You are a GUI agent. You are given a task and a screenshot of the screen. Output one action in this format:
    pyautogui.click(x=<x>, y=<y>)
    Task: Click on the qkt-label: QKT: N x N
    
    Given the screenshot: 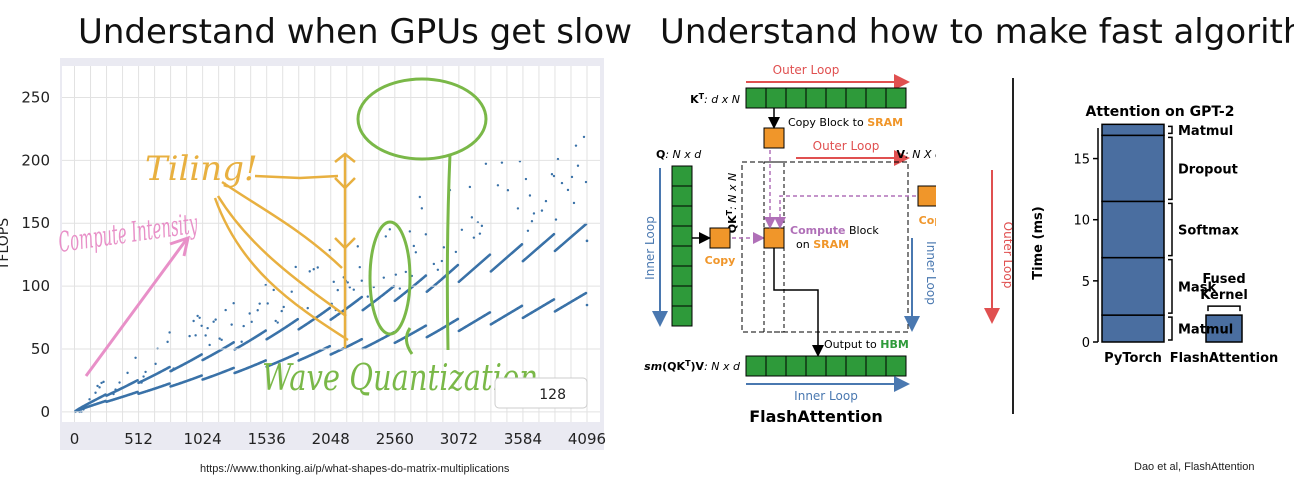 What is the action you would take?
    pyautogui.click(x=732, y=203)
    